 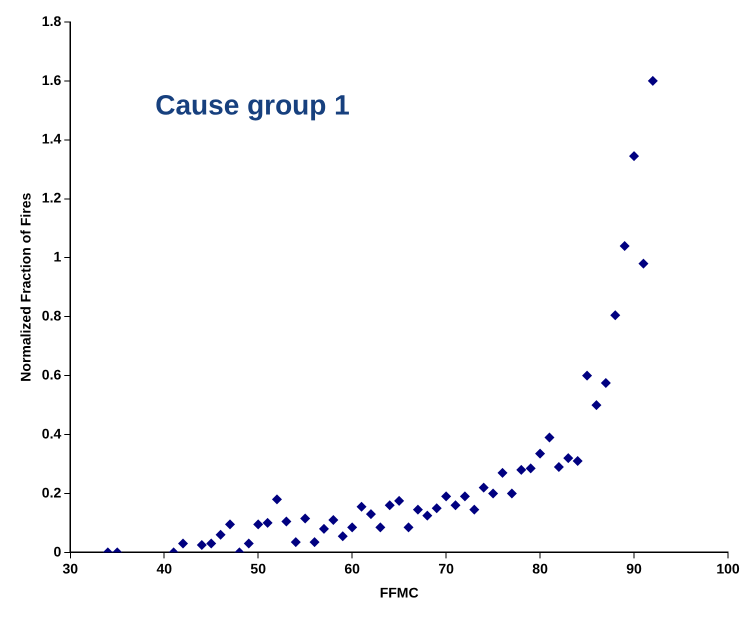 What do you see at coordinates (25, 287) in the screenshot?
I see `y-axis-title: Normalized Fraction of Fires` at bounding box center [25, 287].